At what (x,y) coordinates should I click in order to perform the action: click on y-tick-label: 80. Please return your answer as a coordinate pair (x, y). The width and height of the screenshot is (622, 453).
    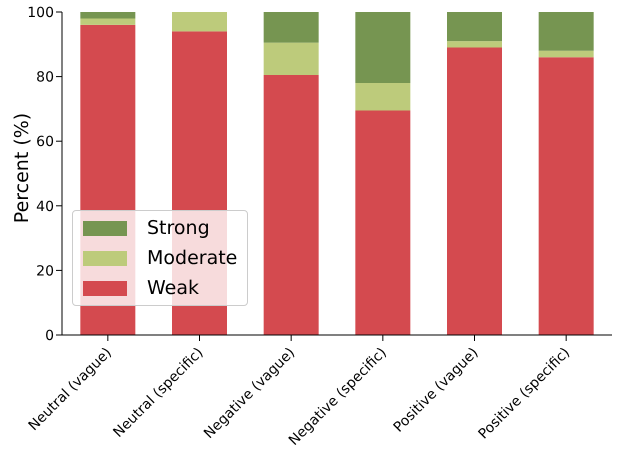
    Looking at the image, I should click on (45, 78).